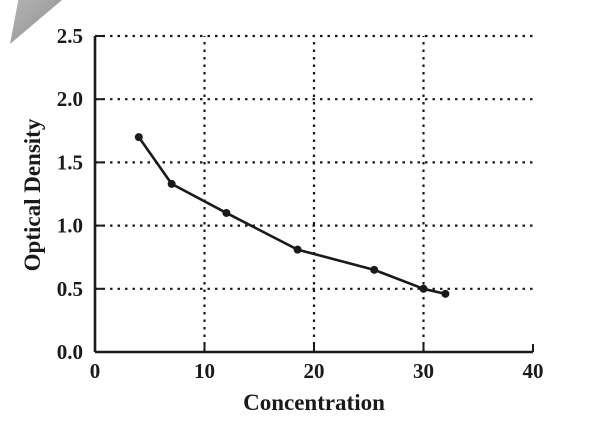 This screenshot has height=438, width=600. What do you see at coordinates (70, 226) in the screenshot?
I see `y-tick-label: 1.0` at bounding box center [70, 226].